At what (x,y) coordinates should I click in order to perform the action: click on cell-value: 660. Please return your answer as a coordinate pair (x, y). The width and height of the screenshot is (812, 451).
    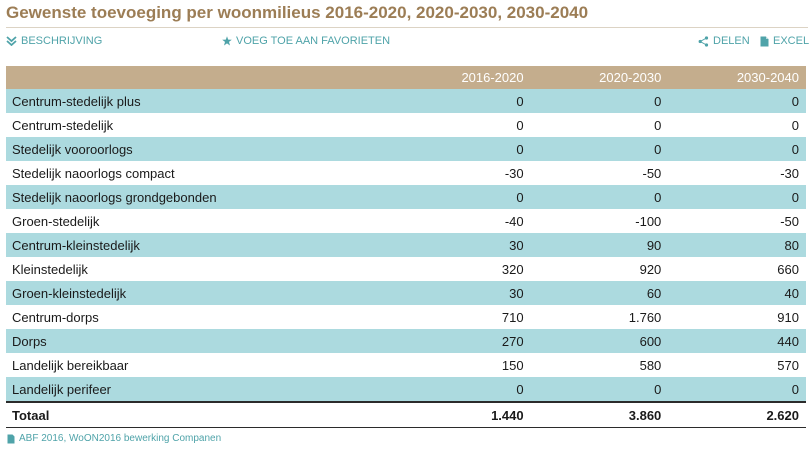
    Looking at the image, I should click on (737, 269).